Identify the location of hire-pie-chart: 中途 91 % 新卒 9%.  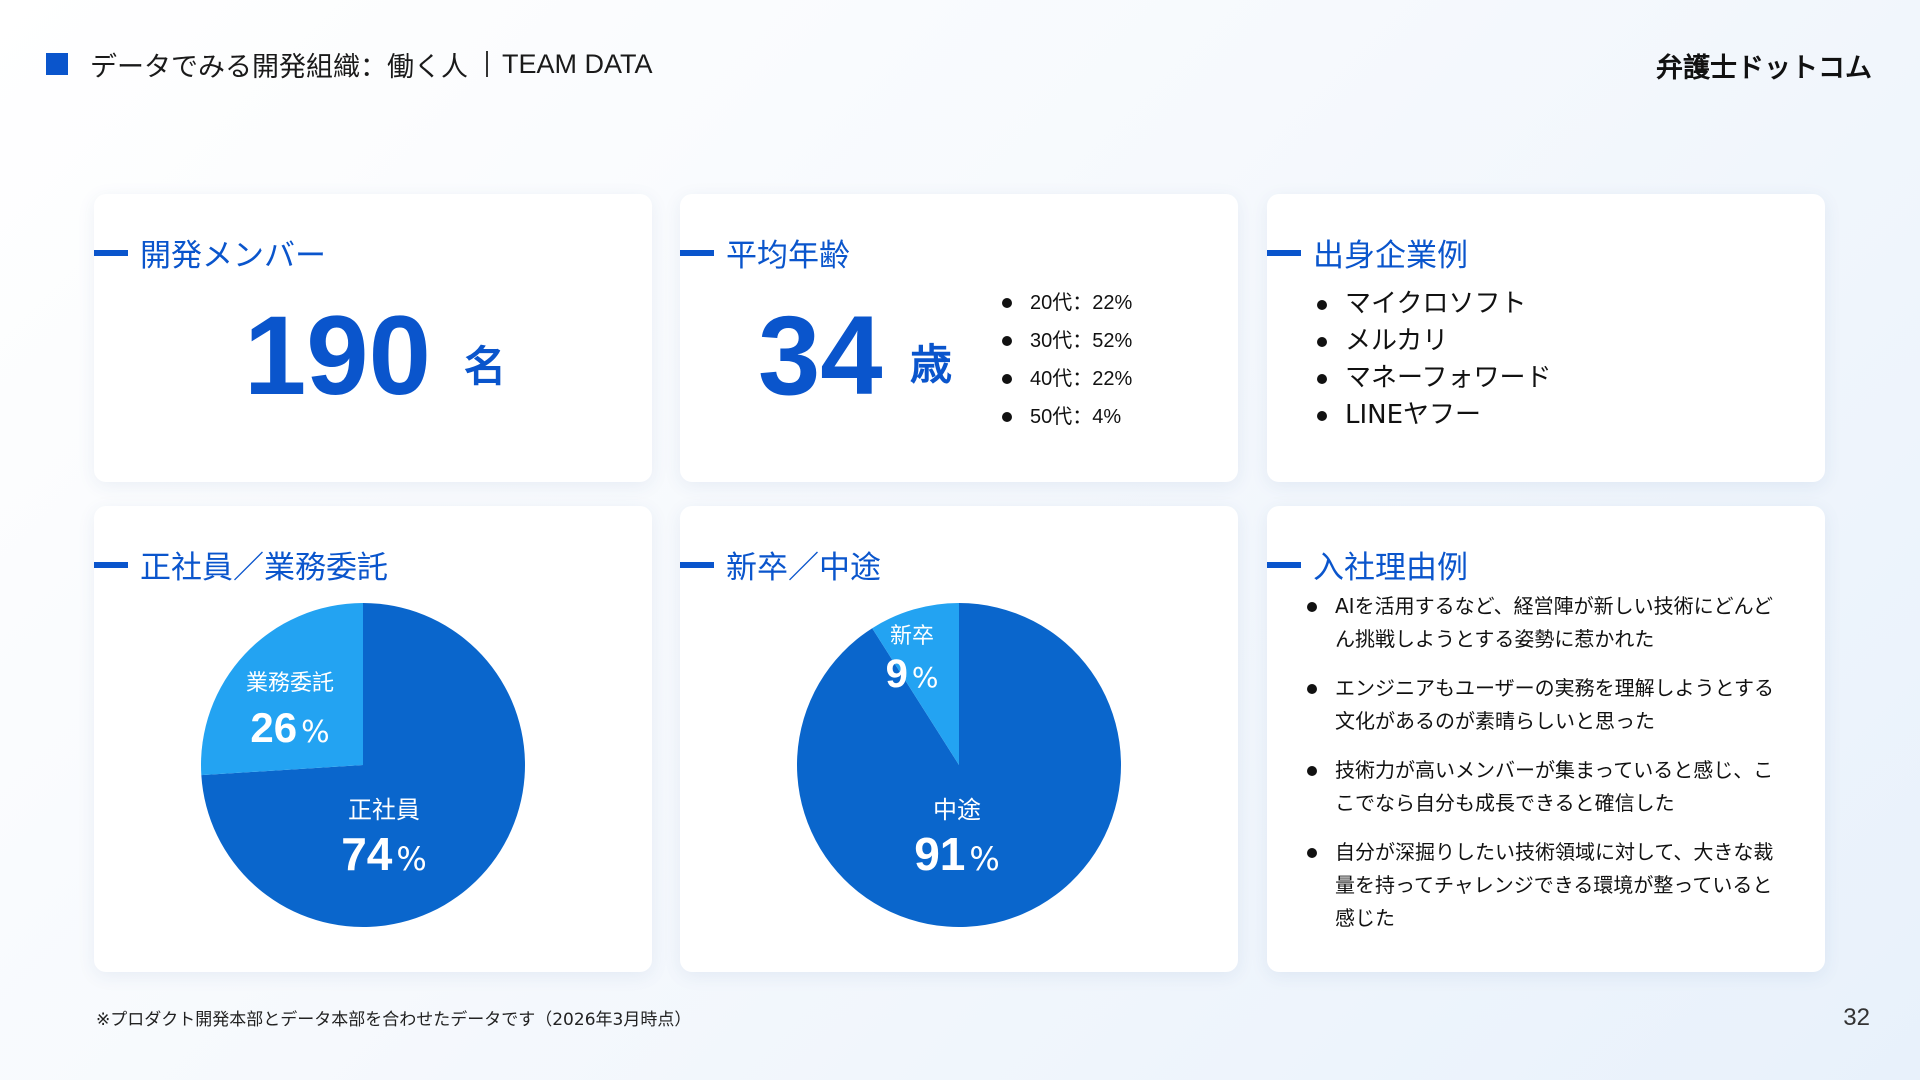
(959, 765).